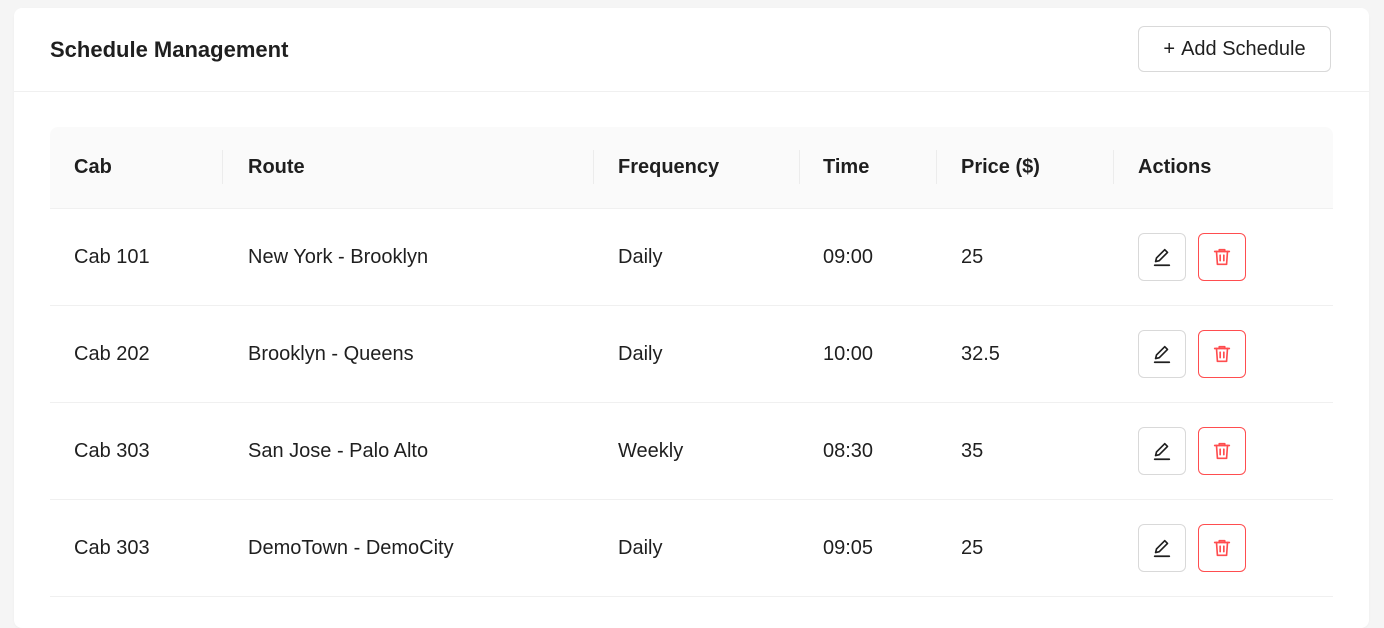 The height and width of the screenshot is (628, 1384). Describe the element at coordinates (980, 353) in the screenshot. I see `cell-price: 32.5` at that location.